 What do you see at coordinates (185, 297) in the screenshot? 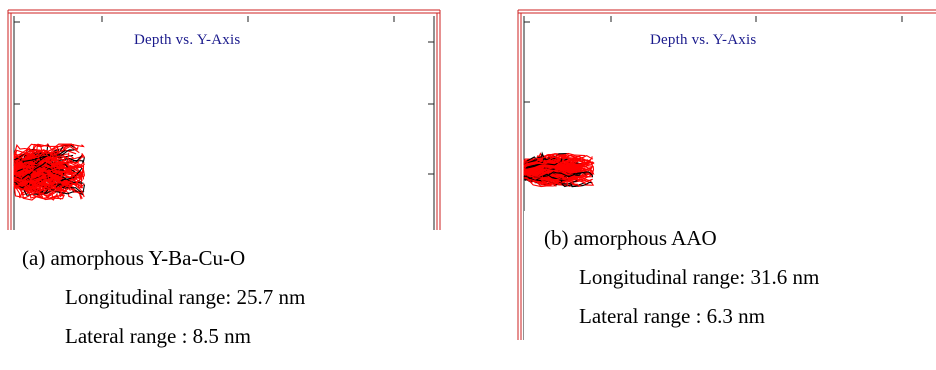
I see `longitudinal-range-a: Longitudinal range: 25.7 nm` at bounding box center [185, 297].